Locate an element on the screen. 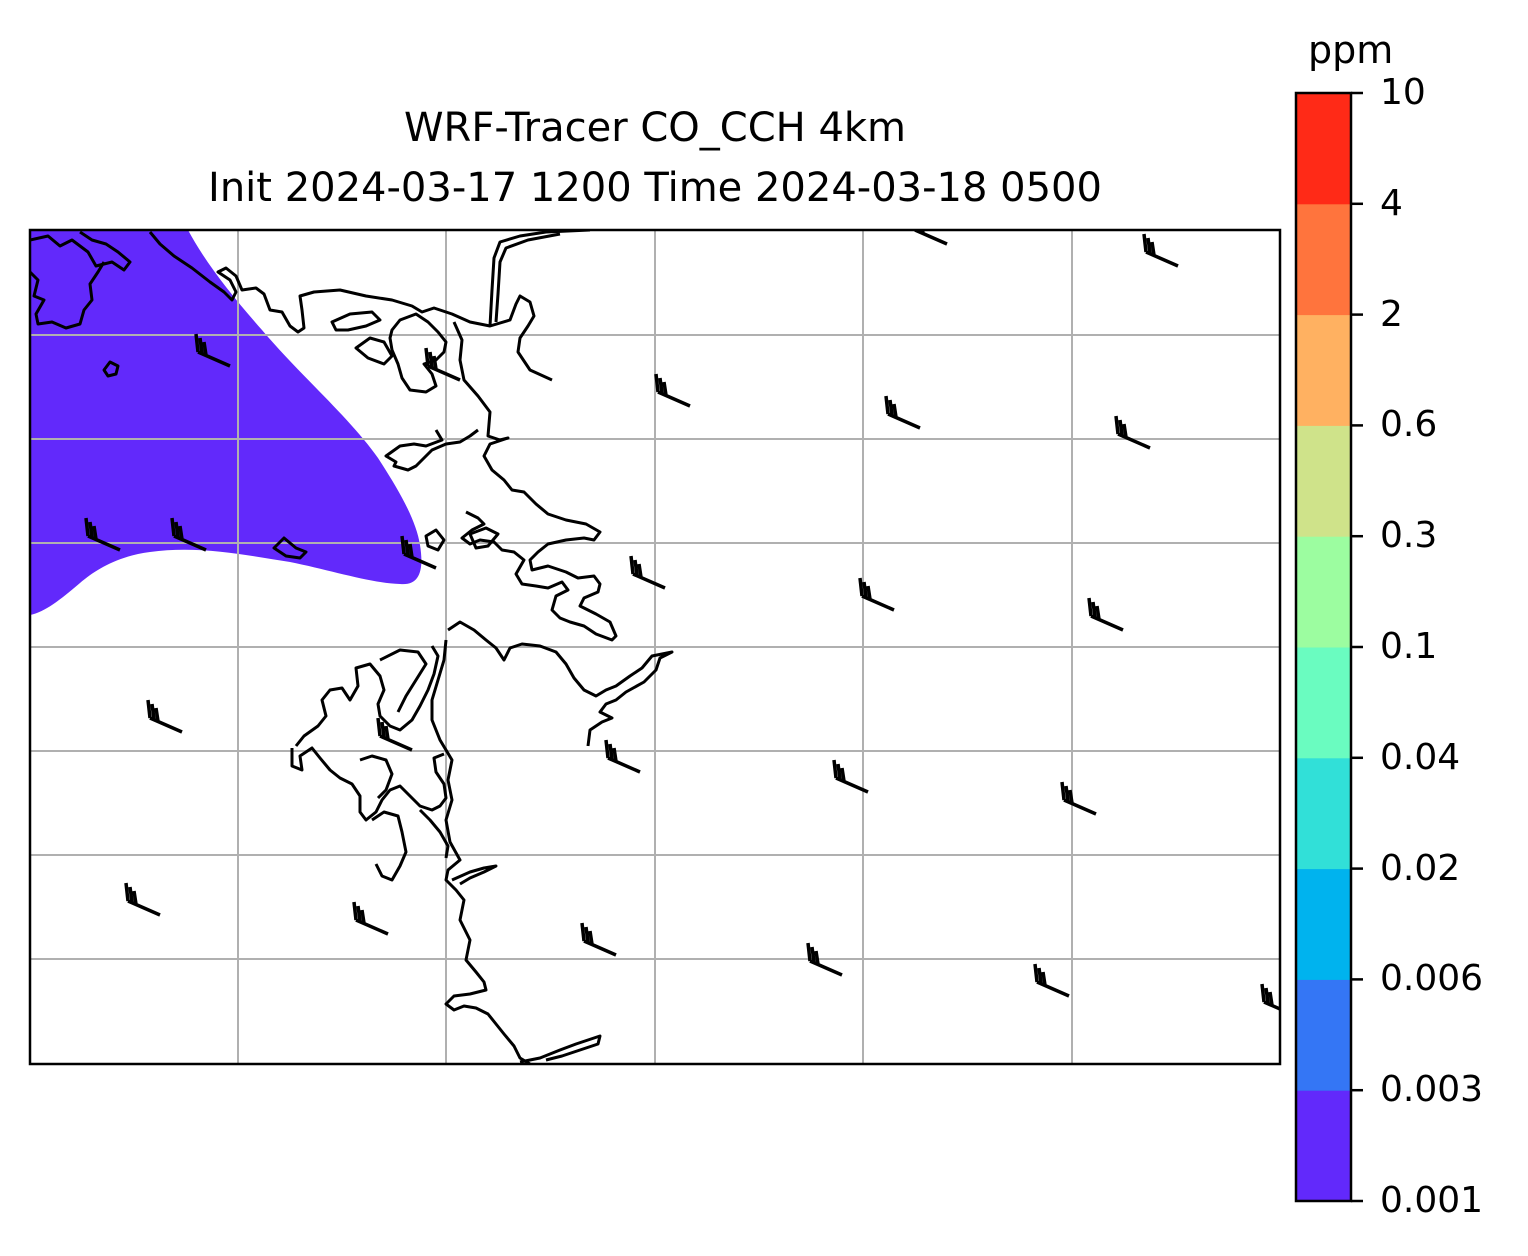 The height and width of the screenshot is (1256, 1528). colorbar-tick-label: 4 is located at coordinates (1391, 203).